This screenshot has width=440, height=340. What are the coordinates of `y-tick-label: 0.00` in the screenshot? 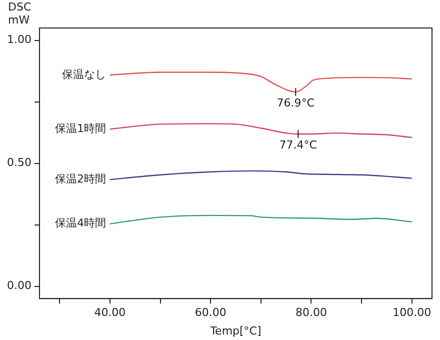 It's located at (19, 285).